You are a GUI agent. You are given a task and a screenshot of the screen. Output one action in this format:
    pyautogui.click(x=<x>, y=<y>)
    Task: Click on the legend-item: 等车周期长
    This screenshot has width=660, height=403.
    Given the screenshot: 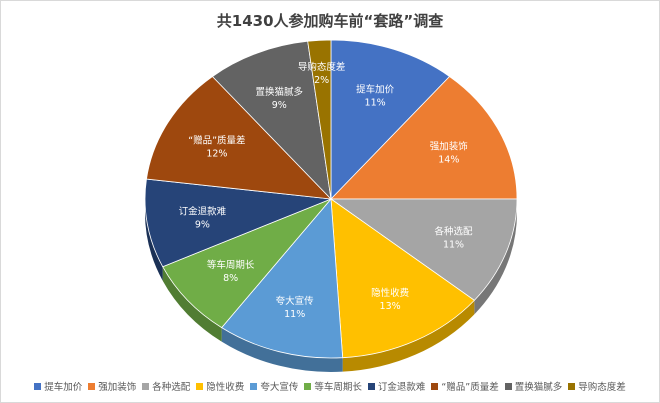 What is the action you would take?
    pyautogui.click(x=333, y=386)
    